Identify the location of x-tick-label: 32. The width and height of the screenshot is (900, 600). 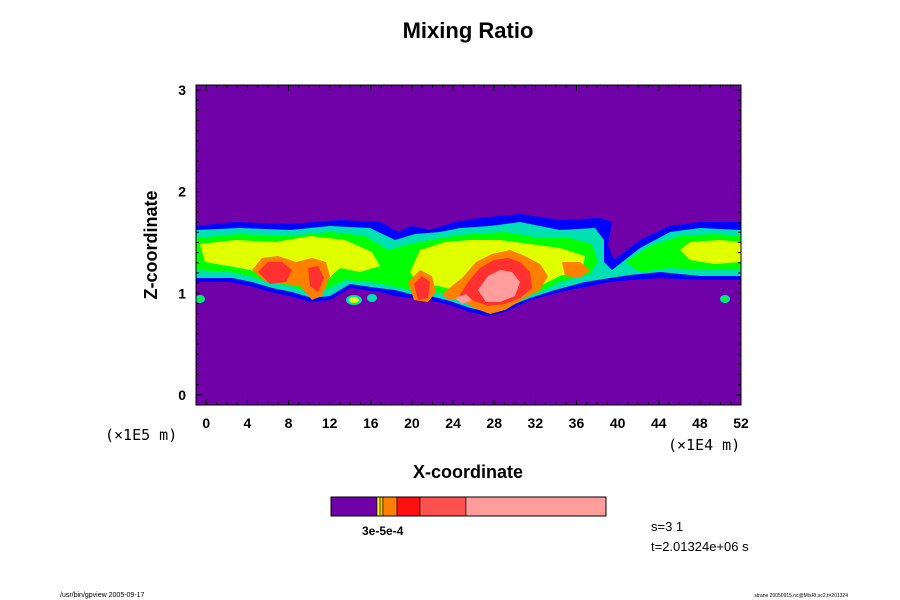
(536, 423).